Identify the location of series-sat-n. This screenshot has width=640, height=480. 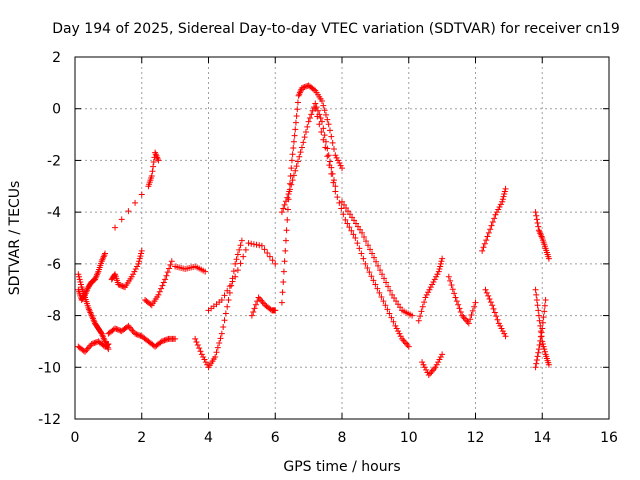
(362, 227).